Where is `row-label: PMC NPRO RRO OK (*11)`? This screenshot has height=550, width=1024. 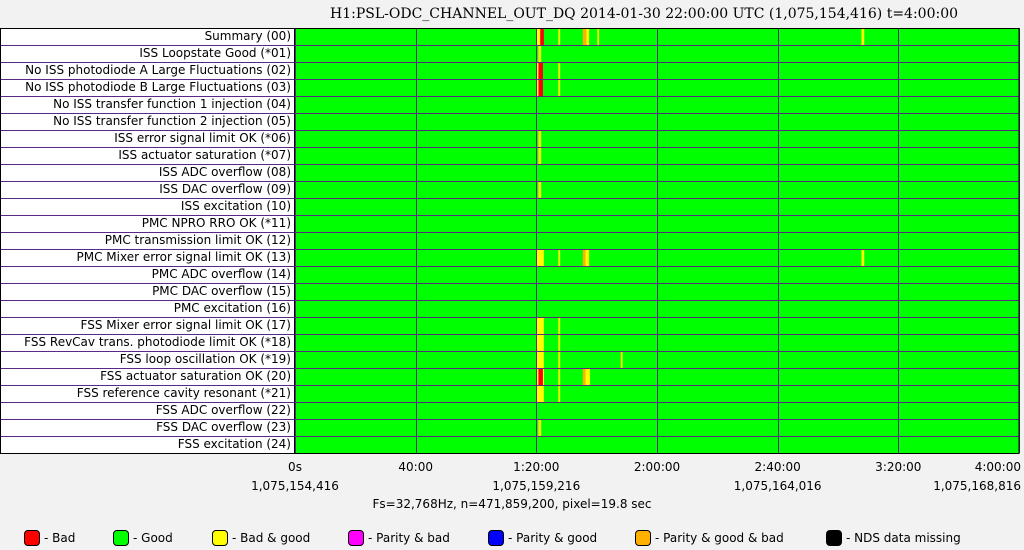 row-label: PMC NPRO RRO OK (*11) is located at coordinates (216, 223).